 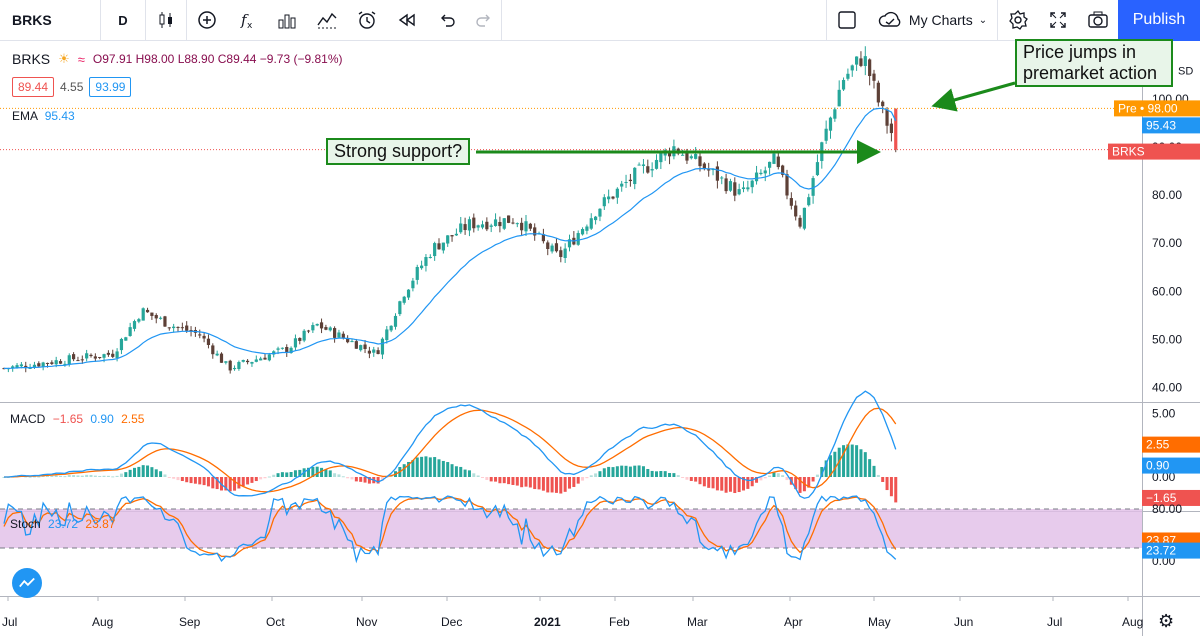 I want to click on templates-icon, so click(x=327, y=20).